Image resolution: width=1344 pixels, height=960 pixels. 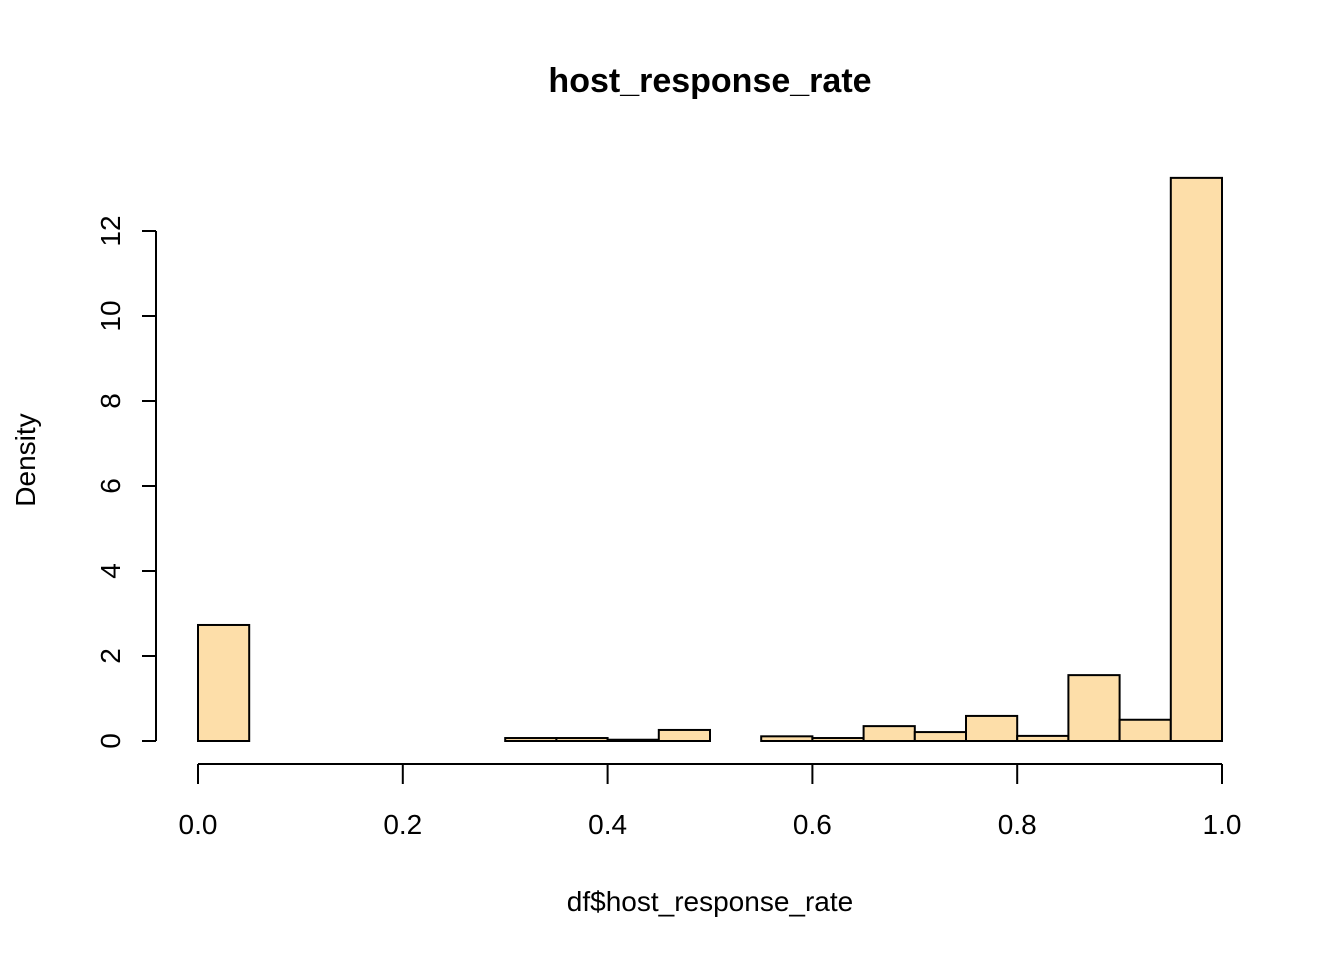 I want to click on x-tick-label: 0.8, so click(x=1017, y=824).